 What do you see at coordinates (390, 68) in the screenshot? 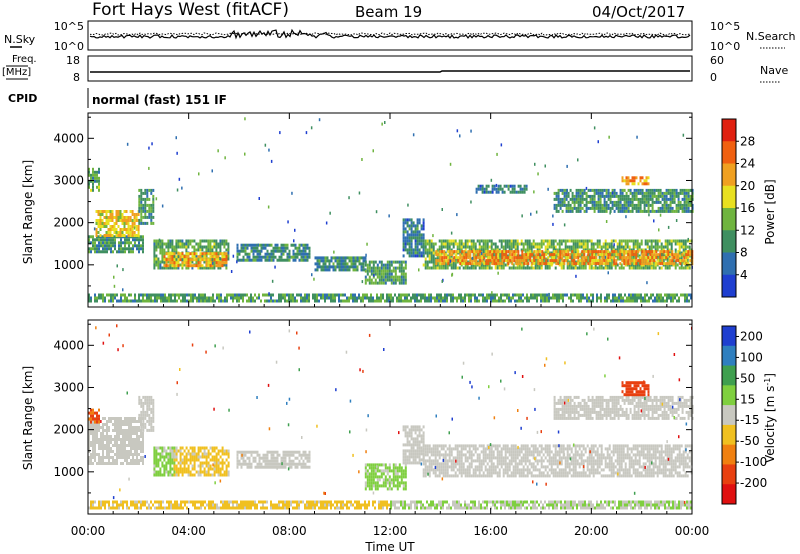
I see `freq-panel` at bounding box center [390, 68].